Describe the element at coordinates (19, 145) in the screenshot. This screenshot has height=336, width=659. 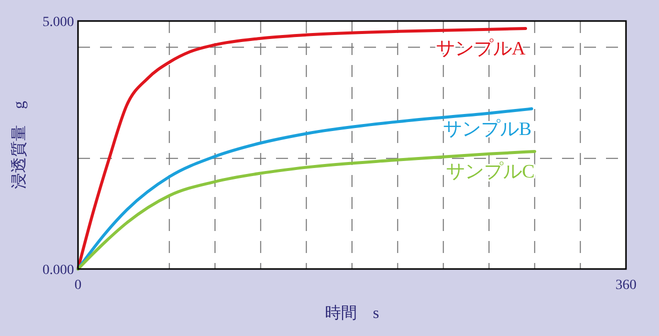
I see `y-axis-title: 浸透質量 g` at that location.